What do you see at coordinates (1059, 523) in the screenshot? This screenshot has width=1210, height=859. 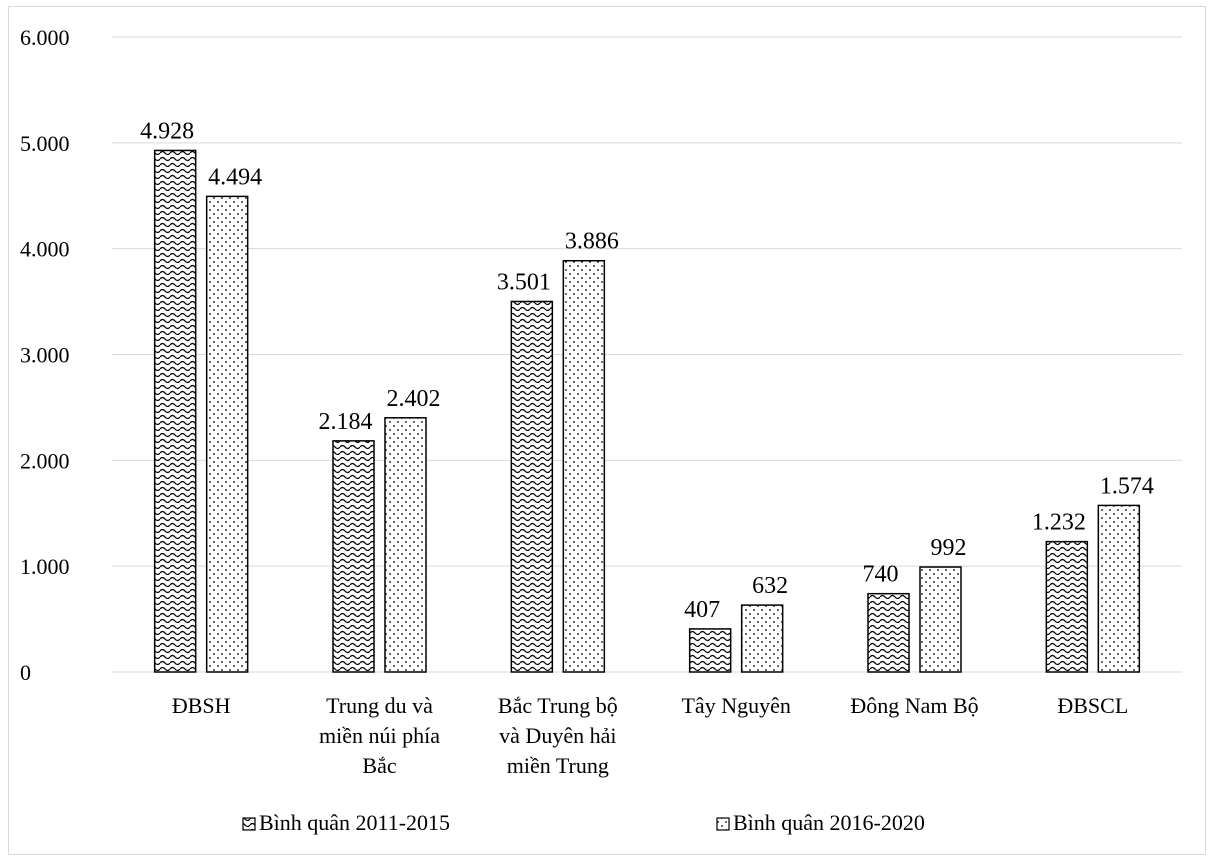 I see `data-label: 1.232` at bounding box center [1059, 523].